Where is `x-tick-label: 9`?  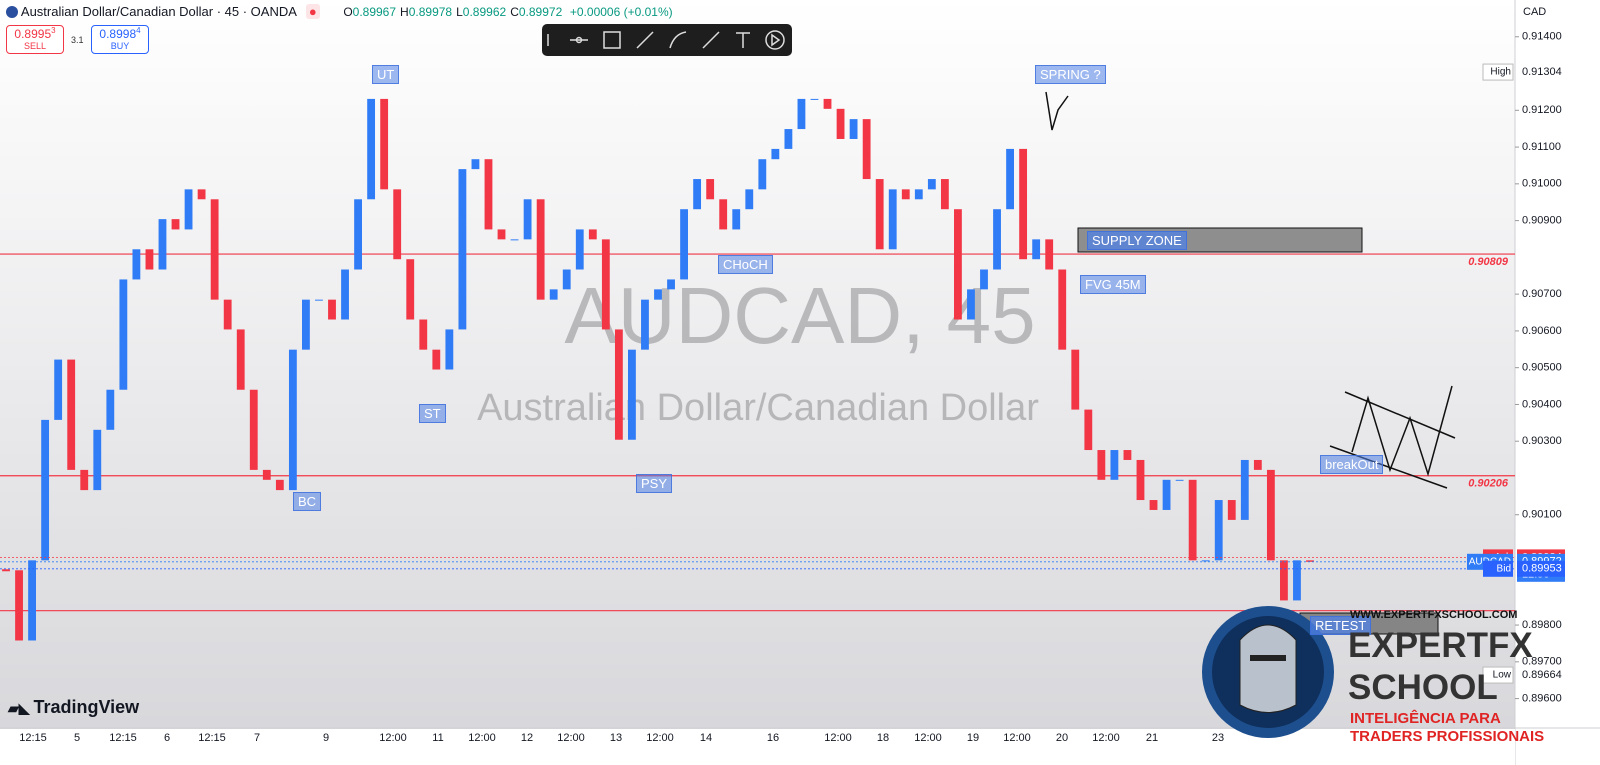
x-tick-label: 9 is located at coordinates (326, 738).